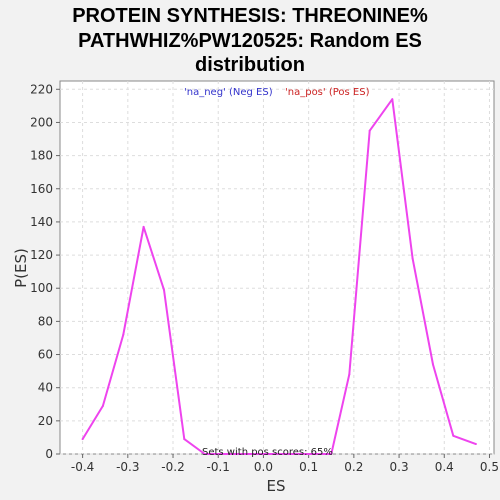  I want to click on y-tick-label: 40, so click(45, 388).